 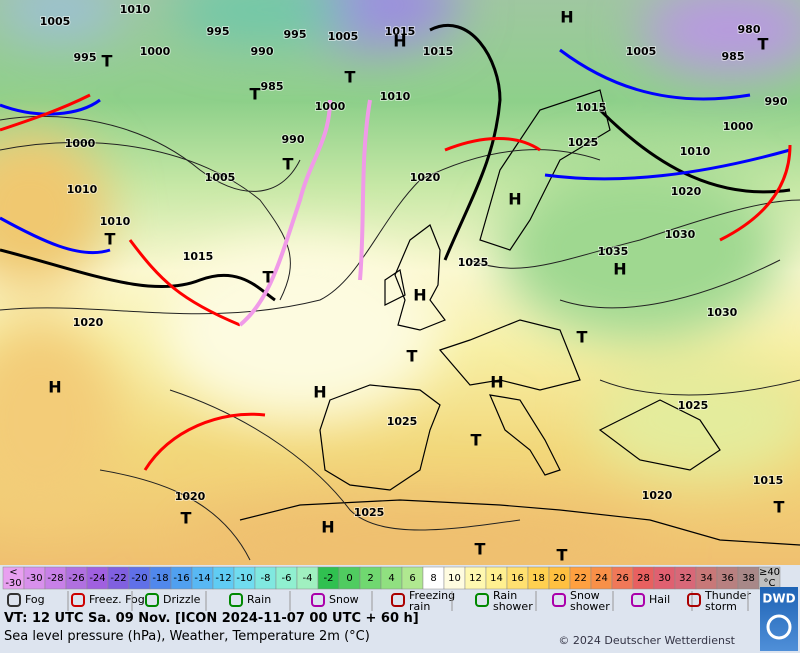 What do you see at coordinates (55, 578) in the screenshot?
I see `scale-label: -28` at bounding box center [55, 578].